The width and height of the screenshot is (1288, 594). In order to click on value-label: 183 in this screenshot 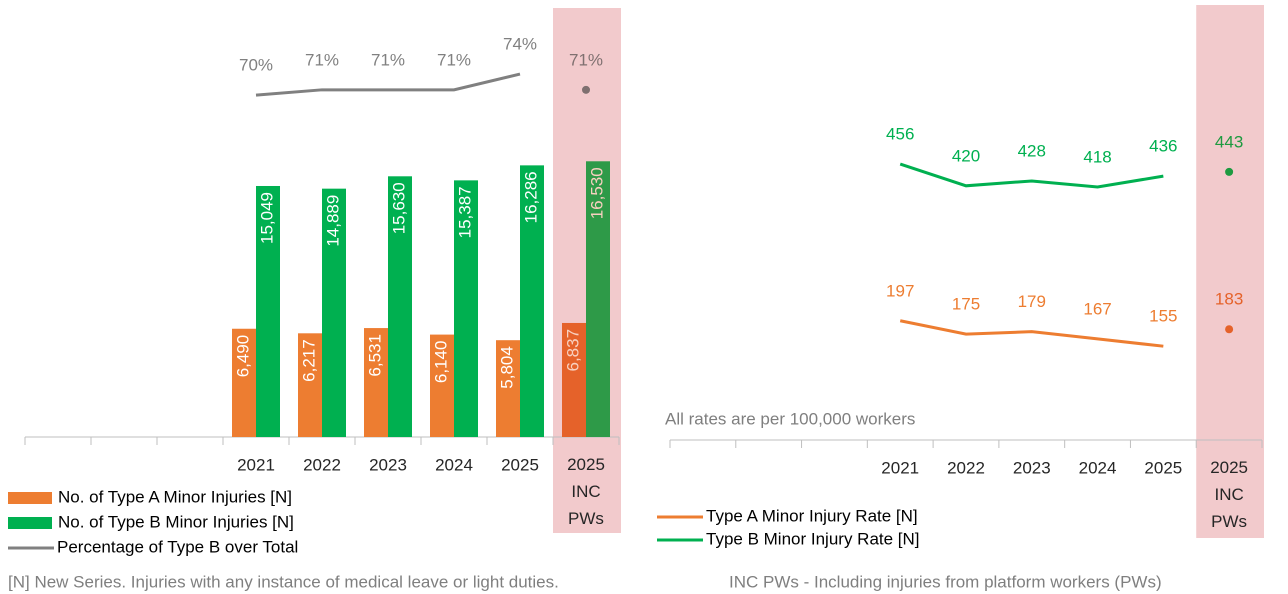, I will do `click(1229, 299)`.